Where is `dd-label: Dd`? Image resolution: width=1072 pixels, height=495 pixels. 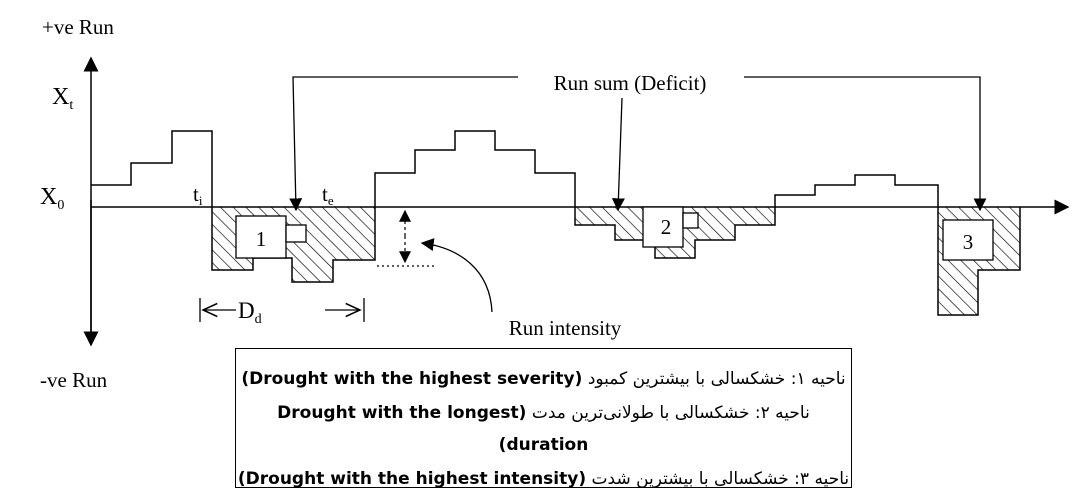 dd-label: Dd is located at coordinates (250, 312).